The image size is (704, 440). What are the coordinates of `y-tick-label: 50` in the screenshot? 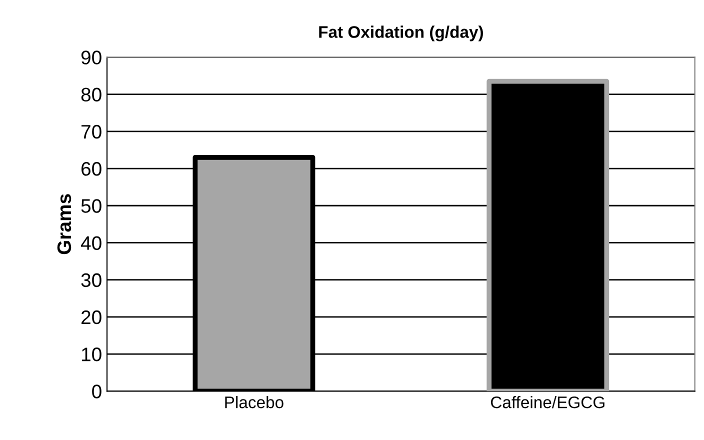 It's located at (91, 206).